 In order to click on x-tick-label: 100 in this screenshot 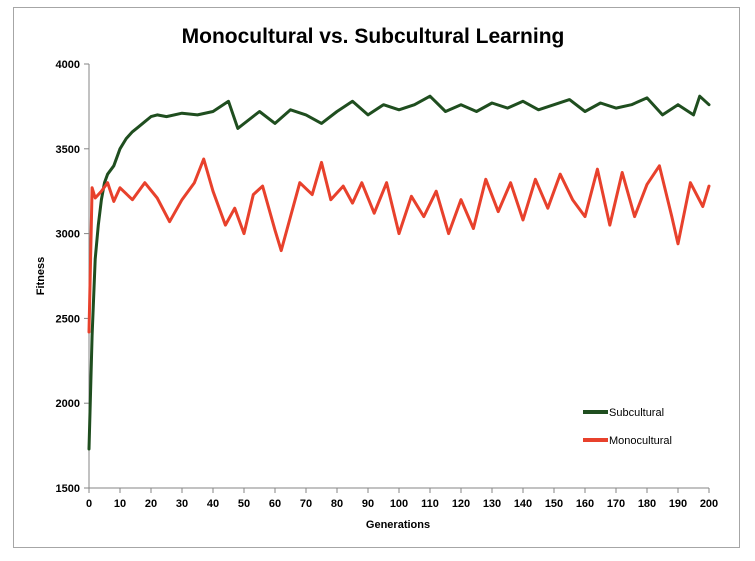, I will do `click(399, 504)`.